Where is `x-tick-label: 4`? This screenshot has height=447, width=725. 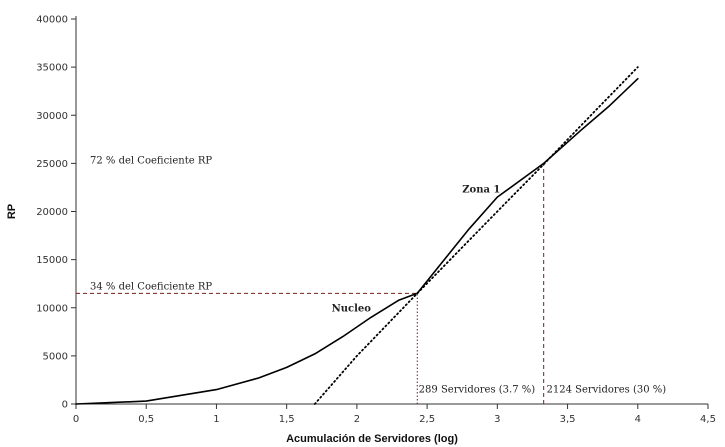
x-tick-label: 4 is located at coordinates (638, 419).